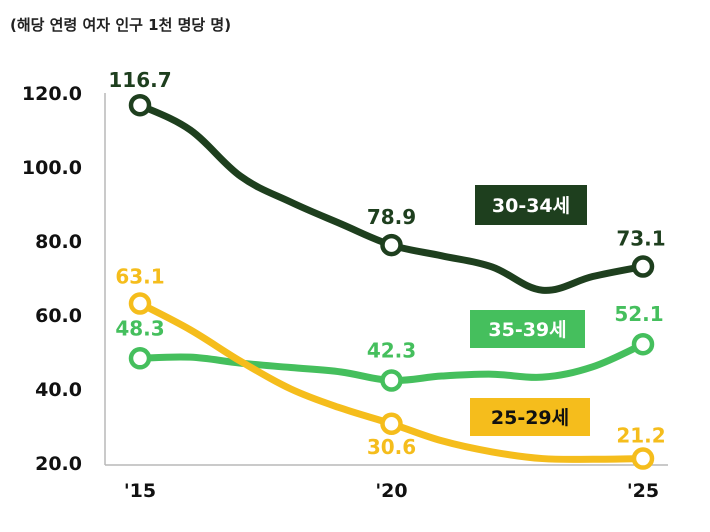  I want to click on legend-label: 30-34세, so click(531, 206).